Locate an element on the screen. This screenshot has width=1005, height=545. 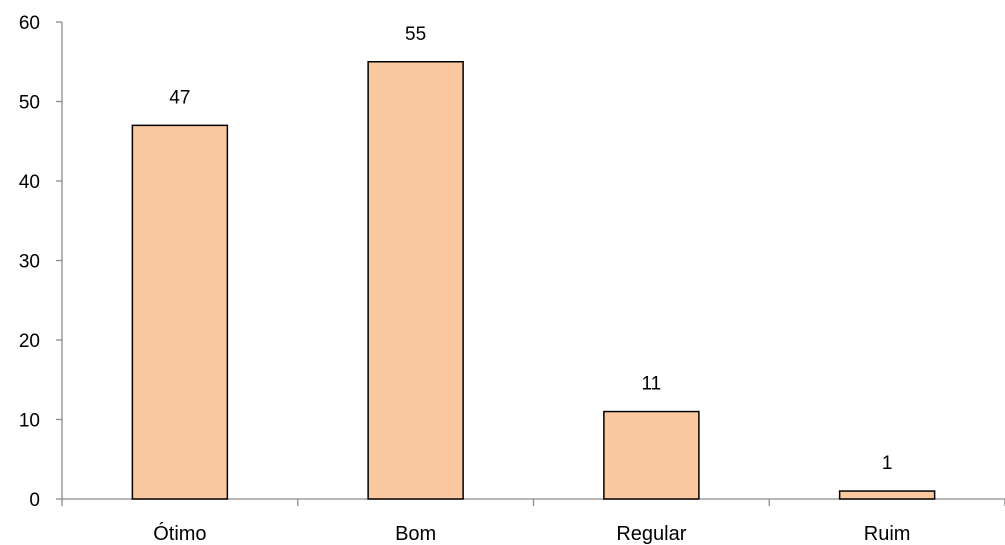
y-tick-label: 0 is located at coordinates (34, 500).